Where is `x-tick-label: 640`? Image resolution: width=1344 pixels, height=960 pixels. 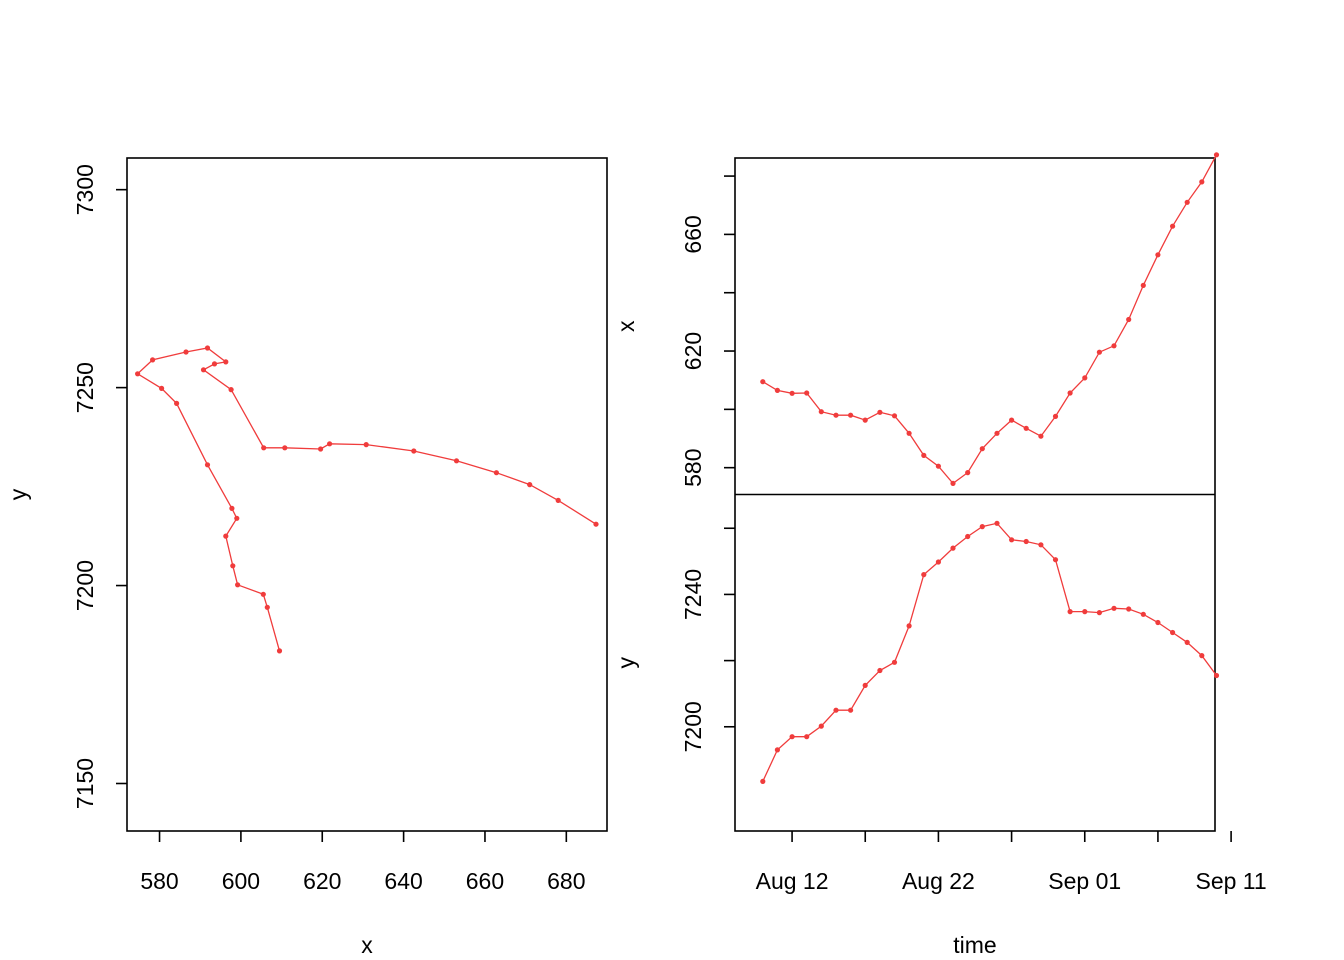 x-tick-label: 640 is located at coordinates (403, 881).